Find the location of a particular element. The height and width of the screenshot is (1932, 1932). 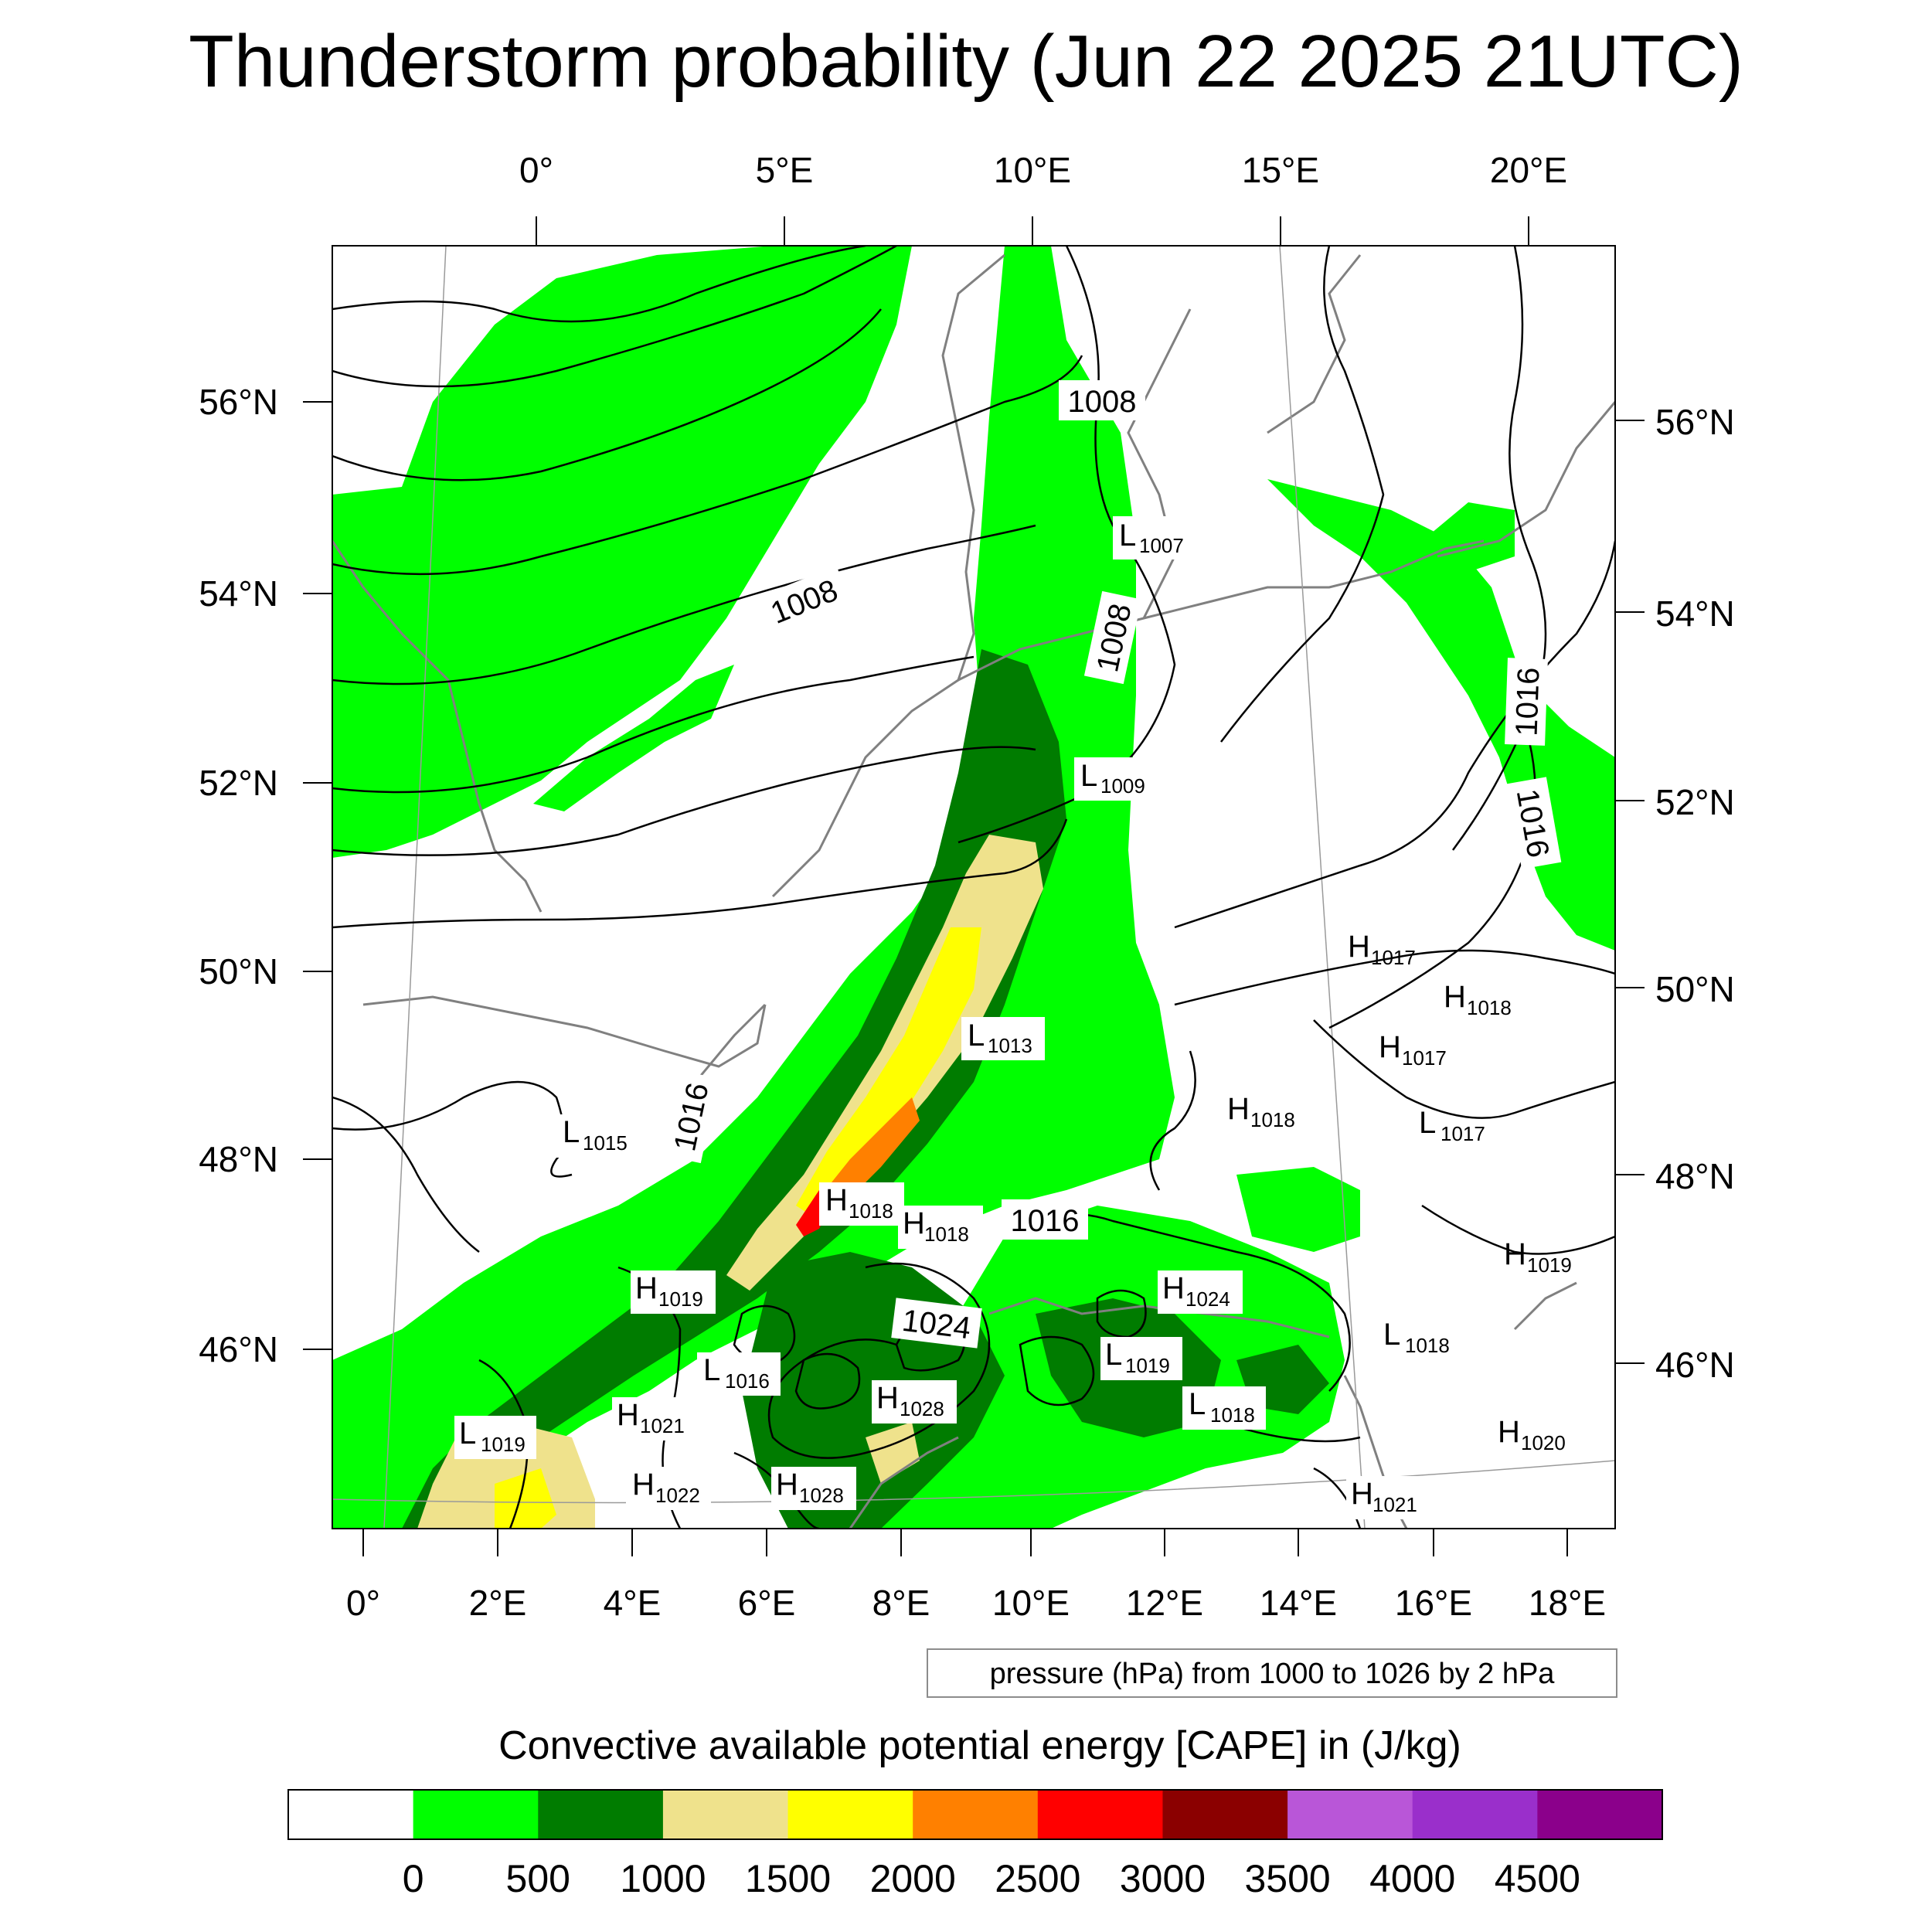

cape-yellow-band is located at coordinates (889, 1074).